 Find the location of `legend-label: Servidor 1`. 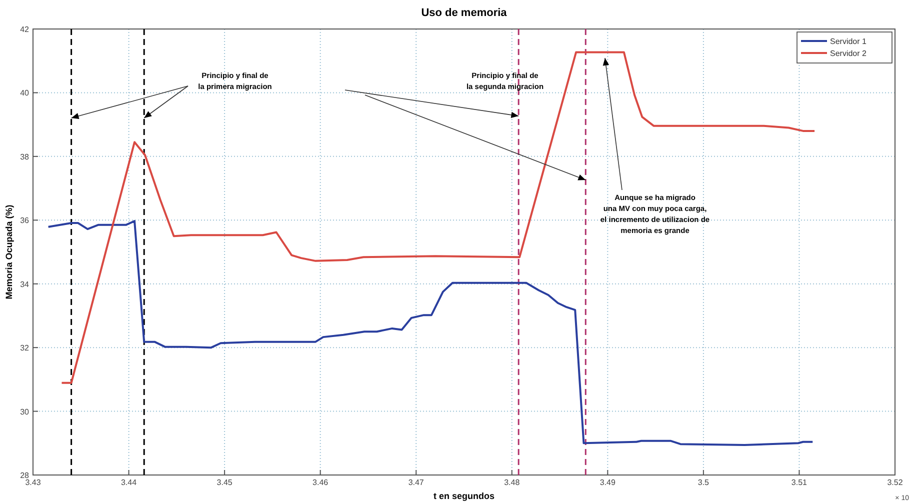

legend-label: Servidor 1 is located at coordinates (849, 41).